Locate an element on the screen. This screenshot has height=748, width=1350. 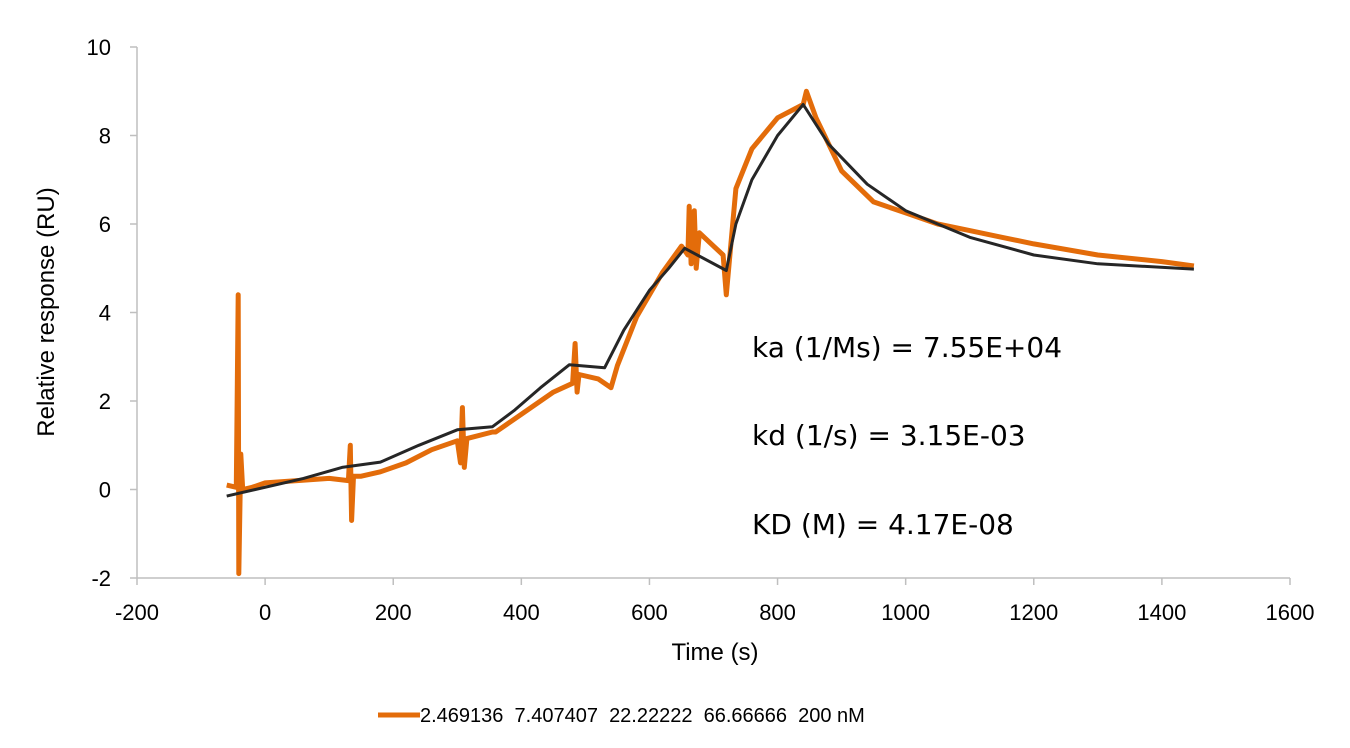
y-tick-label: 6 is located at coordinates (105, 224).